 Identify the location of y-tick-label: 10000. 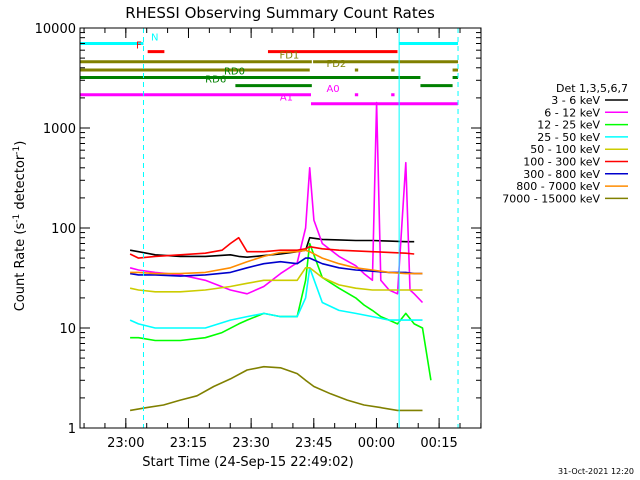
(55, 29).